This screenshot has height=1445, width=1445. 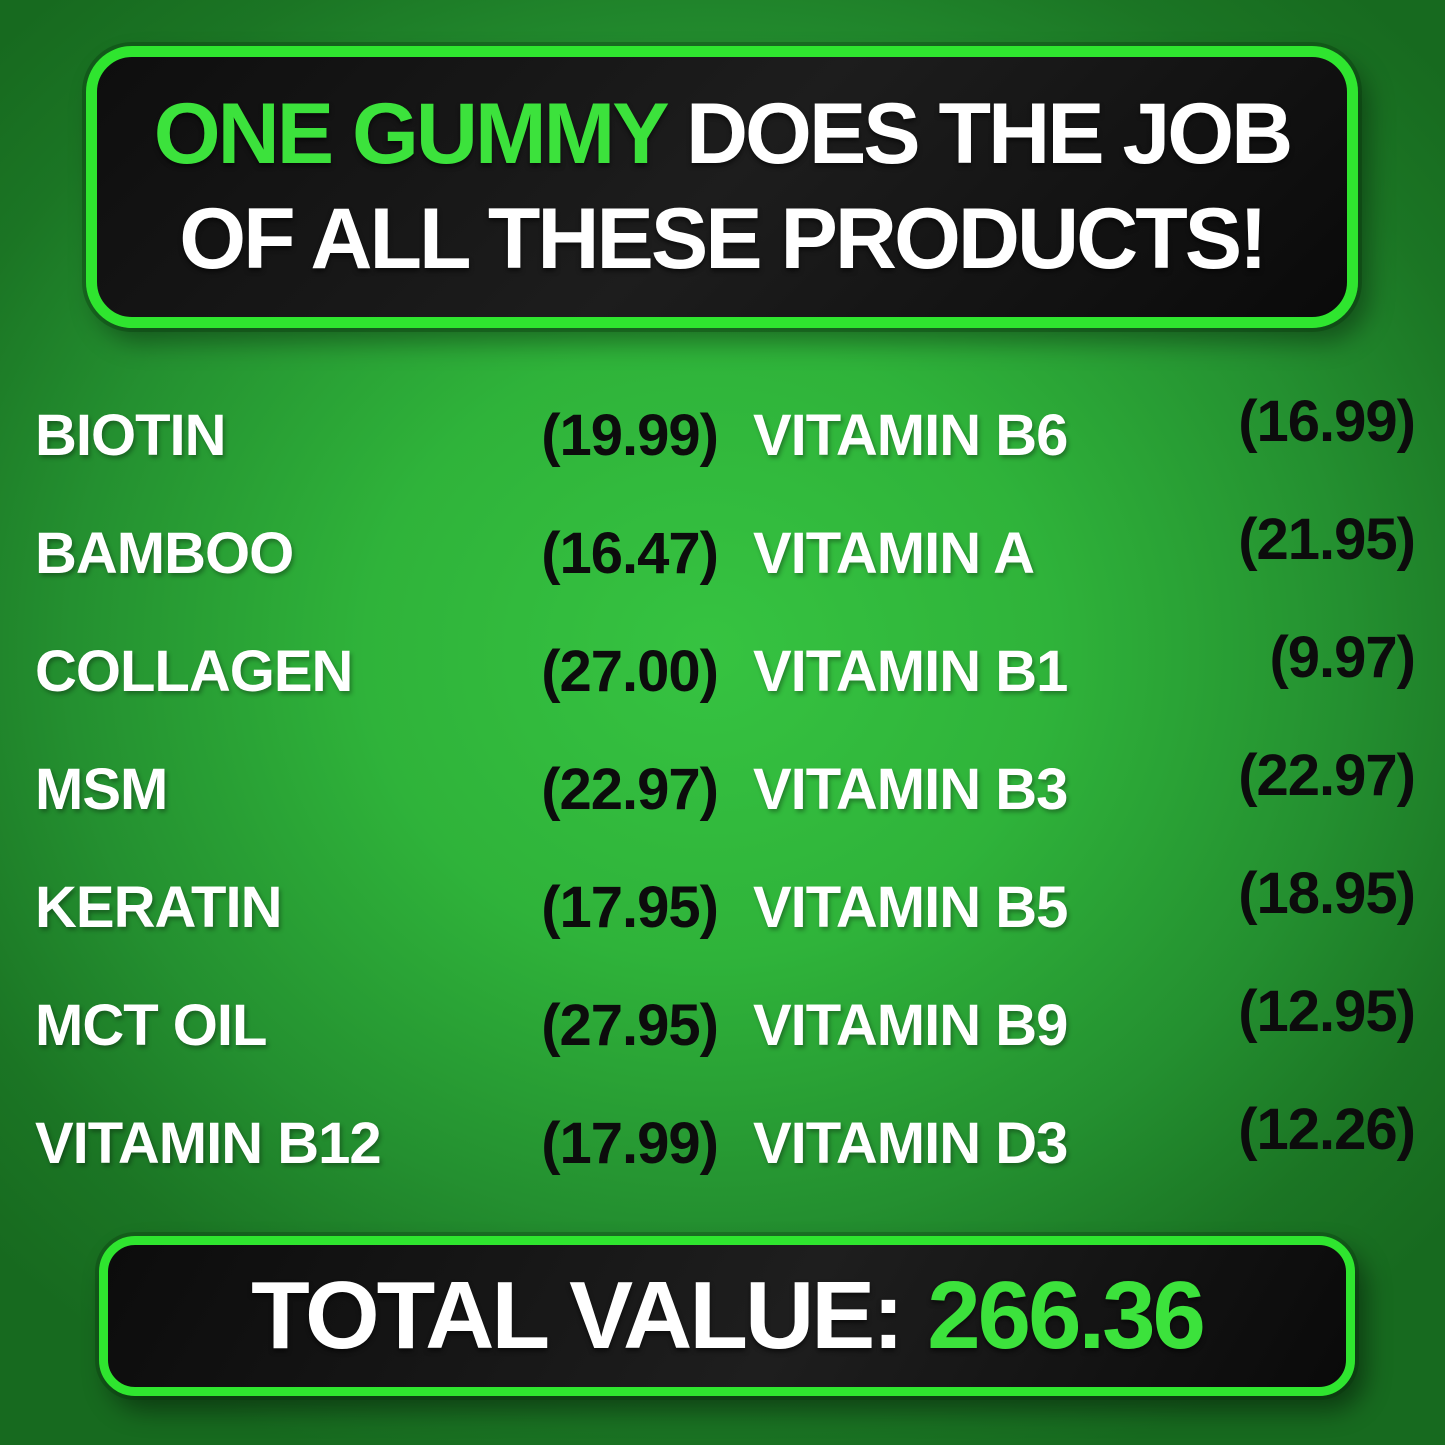 What do you see at coordinates (630, 1143) in the screenshot?
I see `product-price-left: (17.99)` at bounding box center [630, 1143].